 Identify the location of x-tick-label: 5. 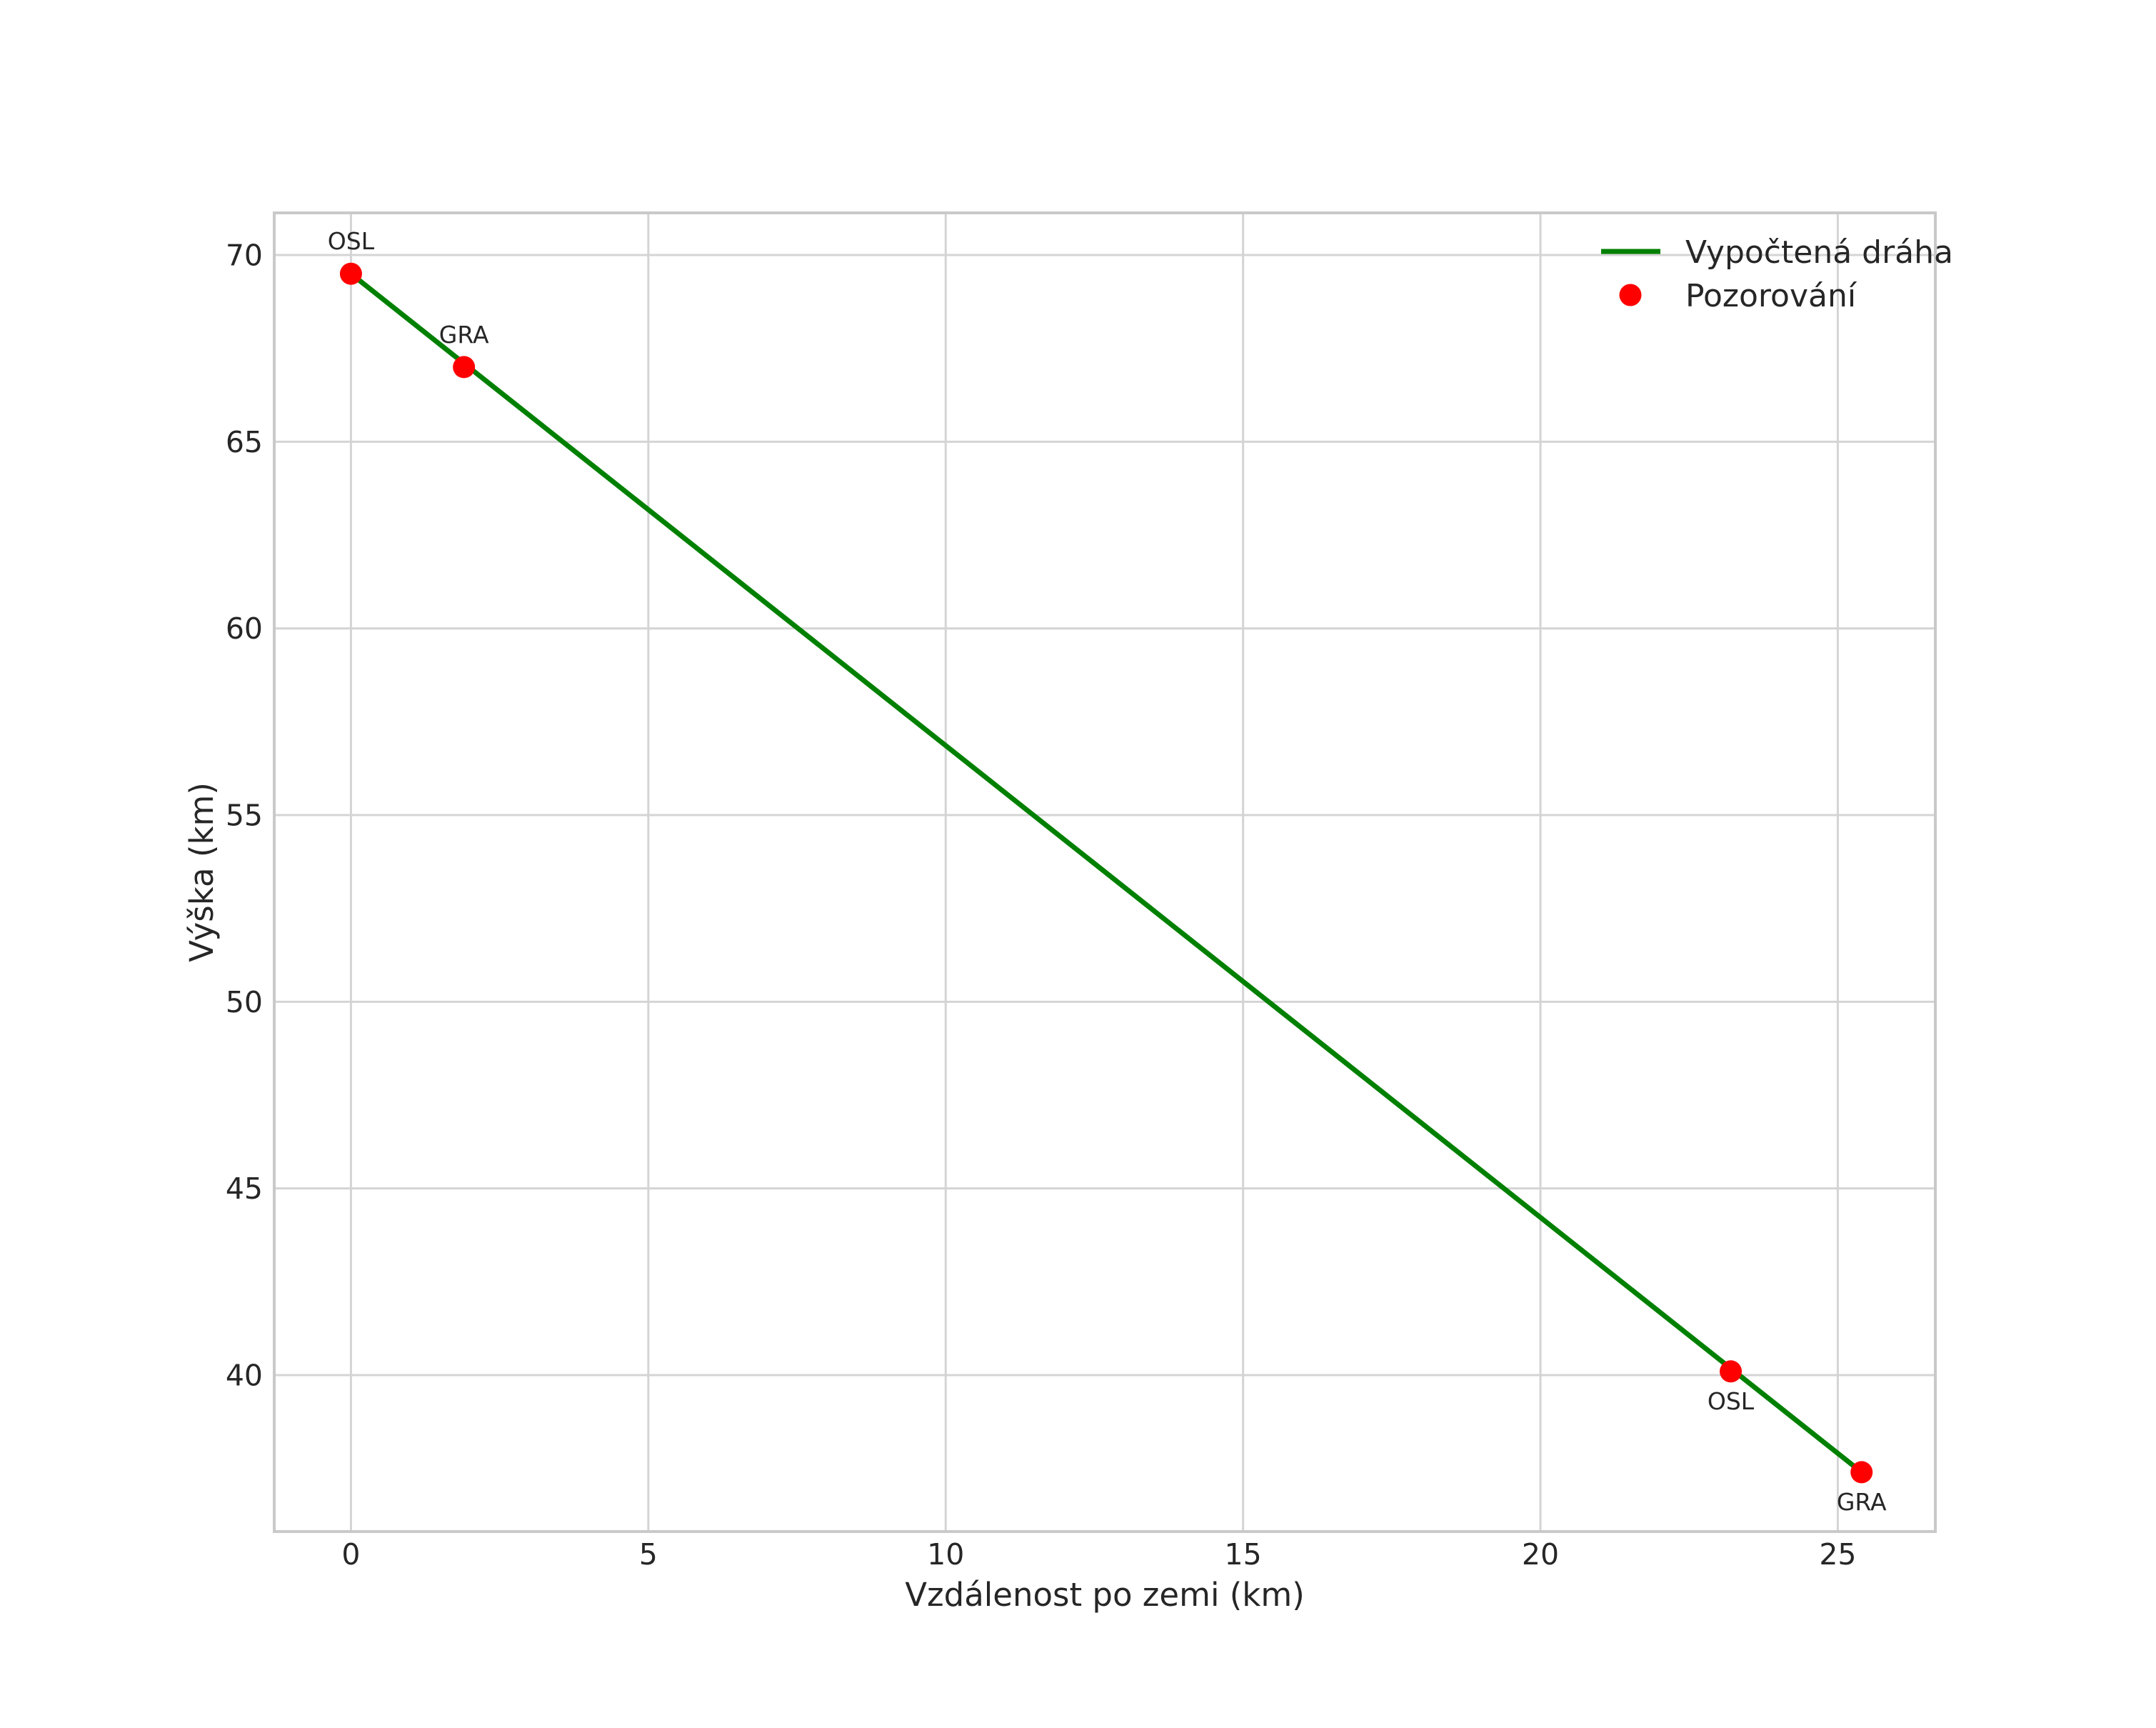
(648, 1554).